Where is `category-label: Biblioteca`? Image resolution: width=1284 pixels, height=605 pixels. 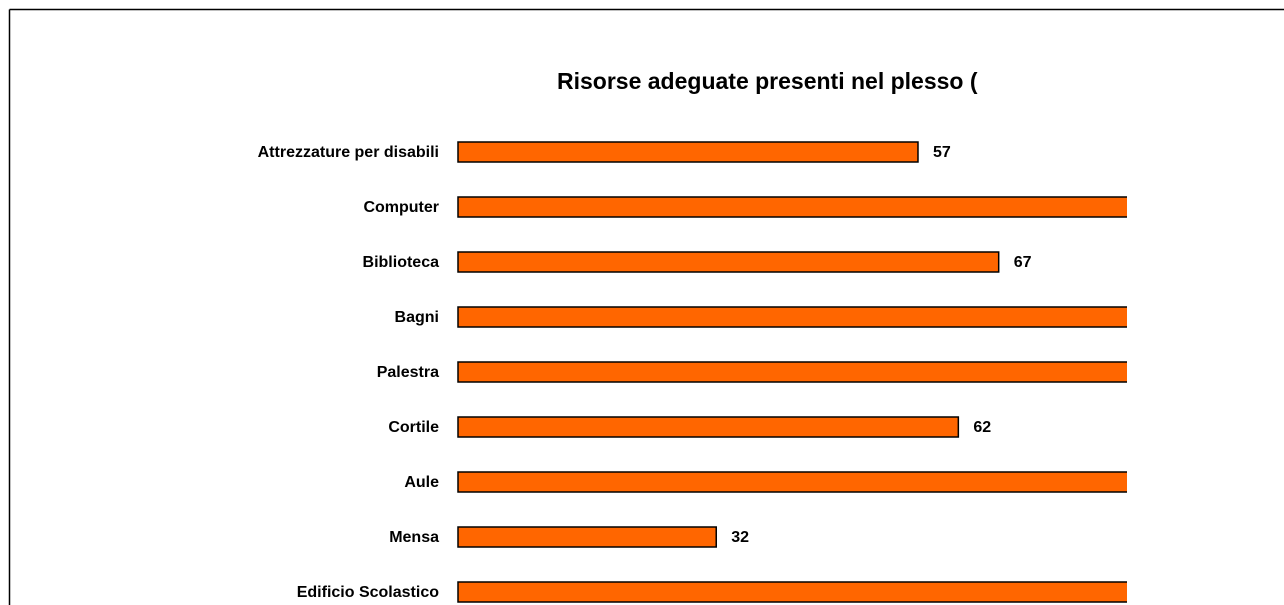
category-label: Biblioteca is located at coordinates (401, 262).